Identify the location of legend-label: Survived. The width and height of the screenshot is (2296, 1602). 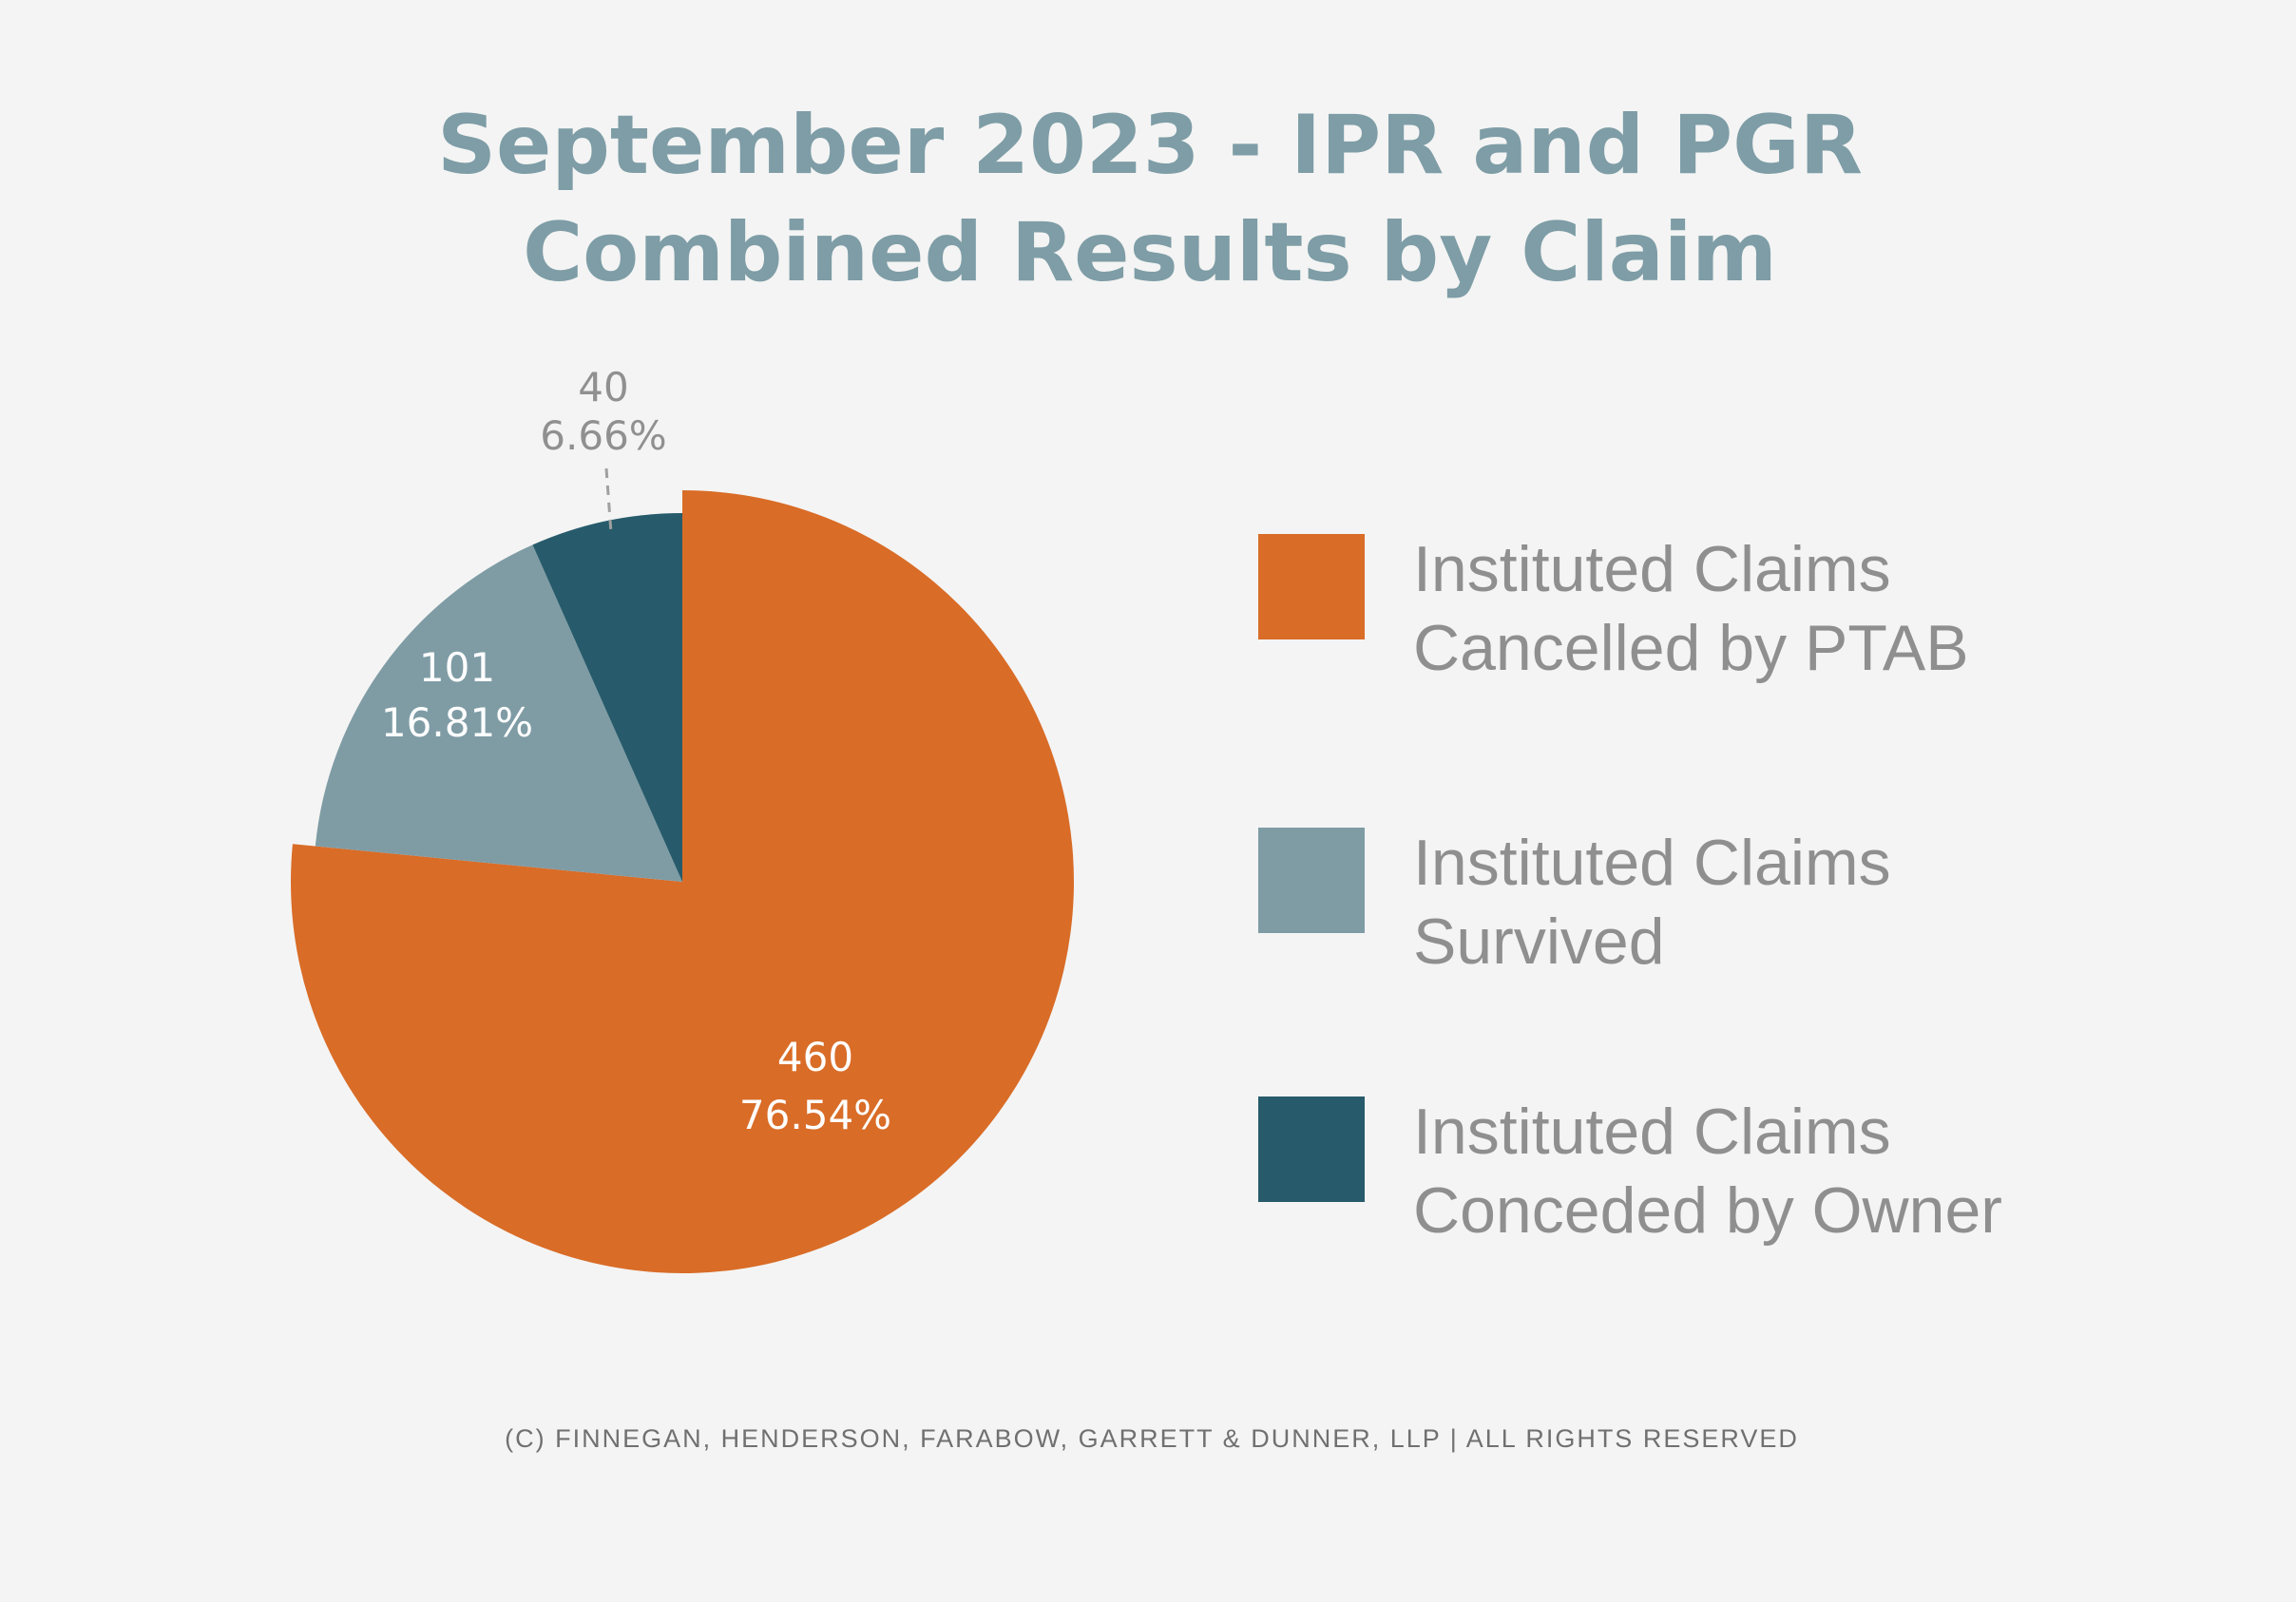
(1539, 942).